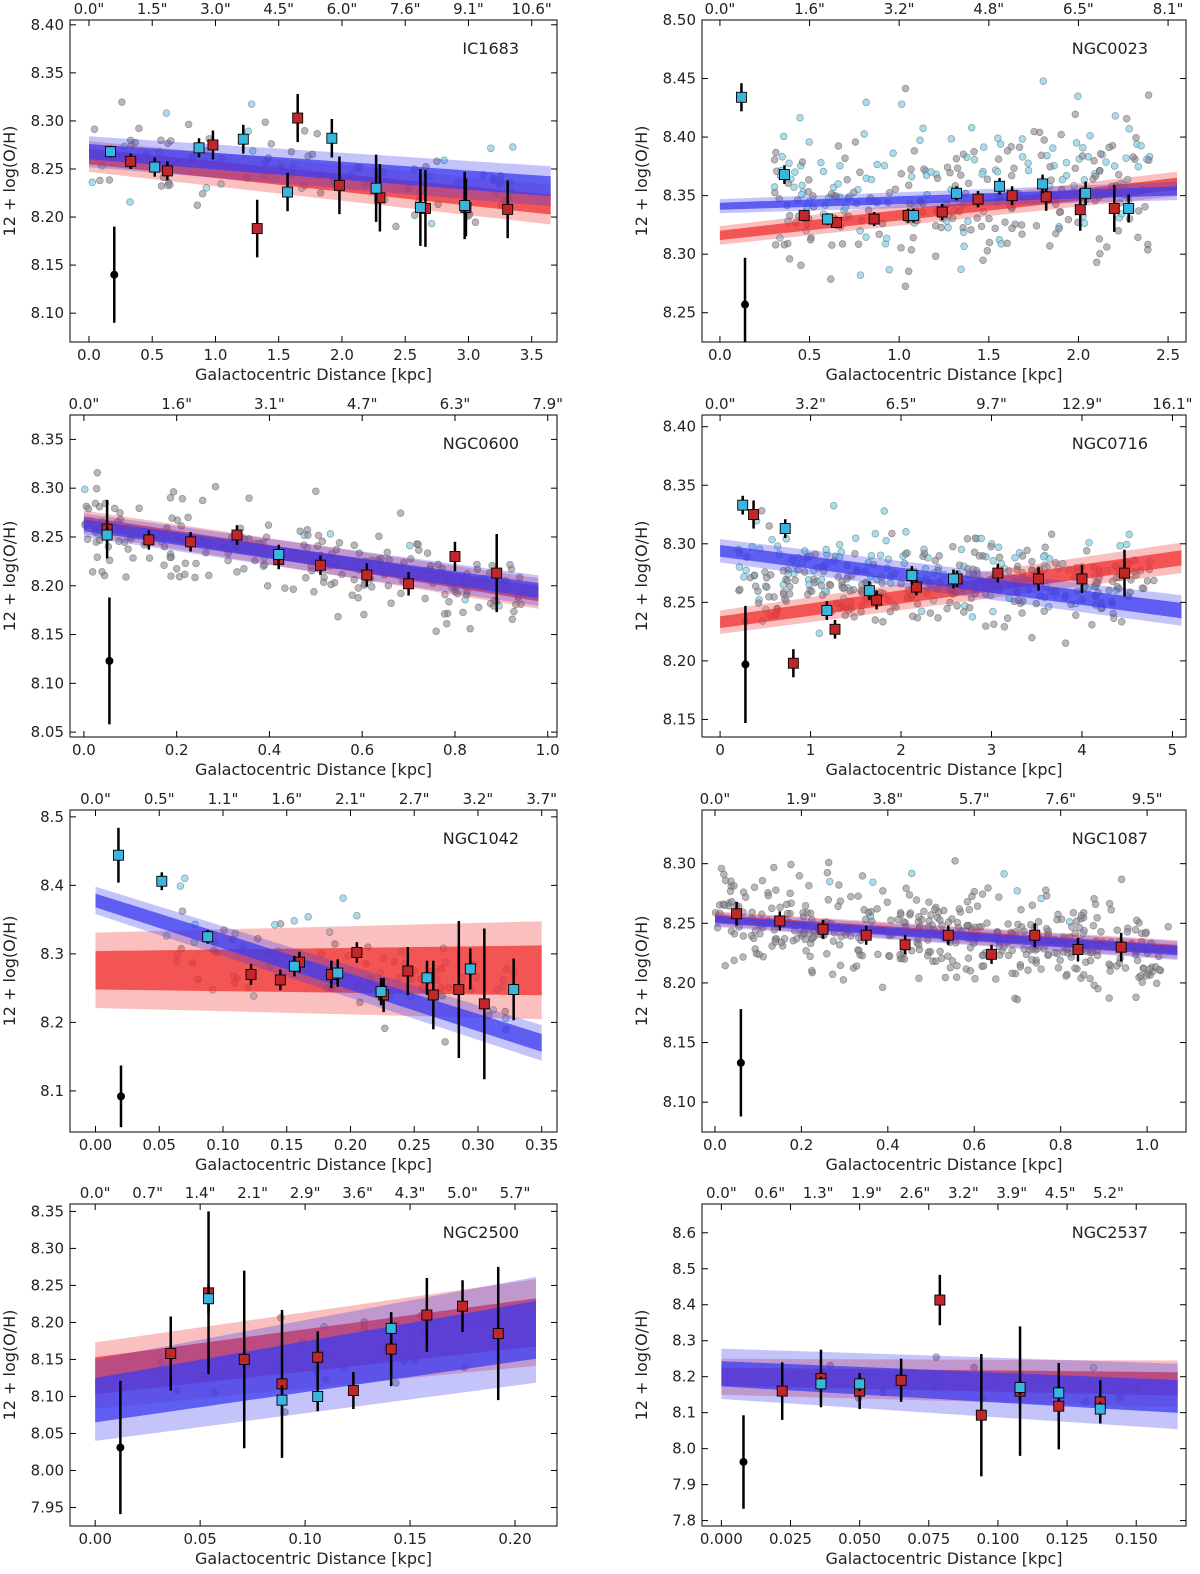 The image size is (1200, 1574). What do you see at coordinates (1108, 1193) in the screenshot?
I see `top-tick-label: 5.2"` at bounding box center [1108, 1193].